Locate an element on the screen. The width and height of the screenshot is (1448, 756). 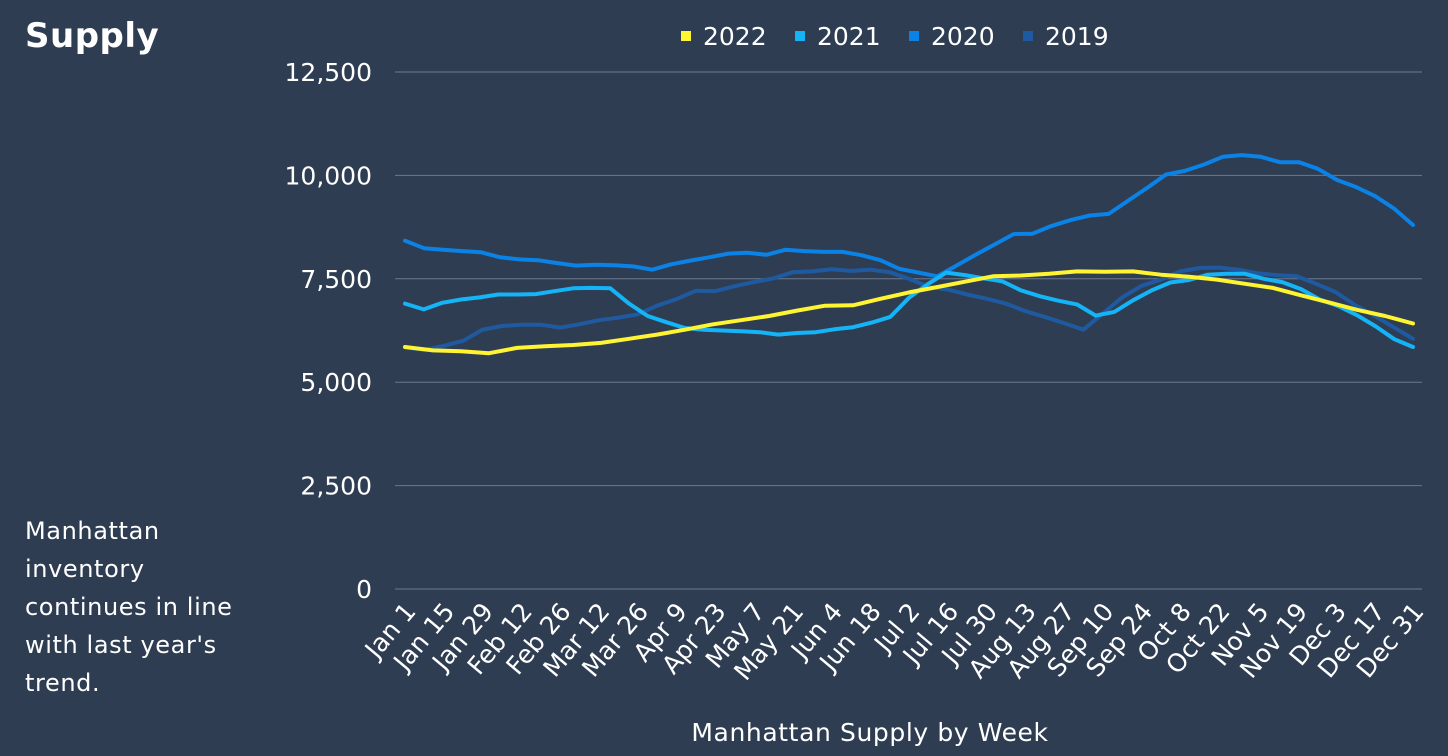
y-tick-label: 5,000 is located at coordinates (336, 382).